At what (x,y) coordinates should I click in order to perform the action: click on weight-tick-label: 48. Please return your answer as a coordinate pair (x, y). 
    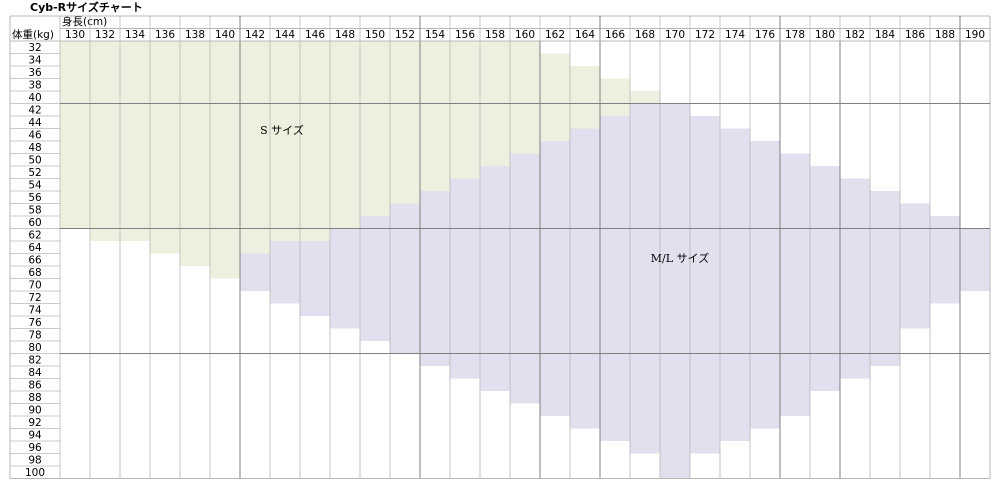
    Looking at the image, I should click on (34, 148).